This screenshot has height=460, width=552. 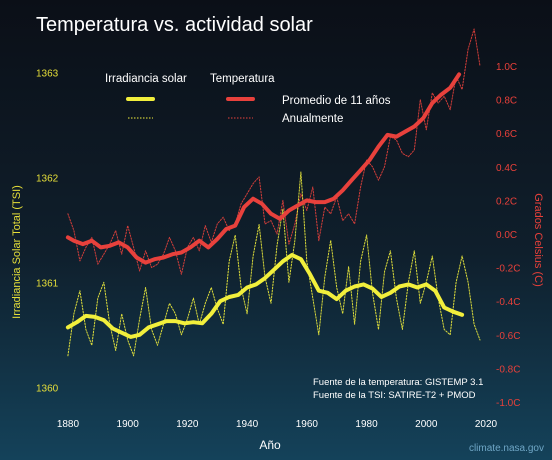 I want to click on right-tick-label: 0.8C, so click(x=506, y=101).